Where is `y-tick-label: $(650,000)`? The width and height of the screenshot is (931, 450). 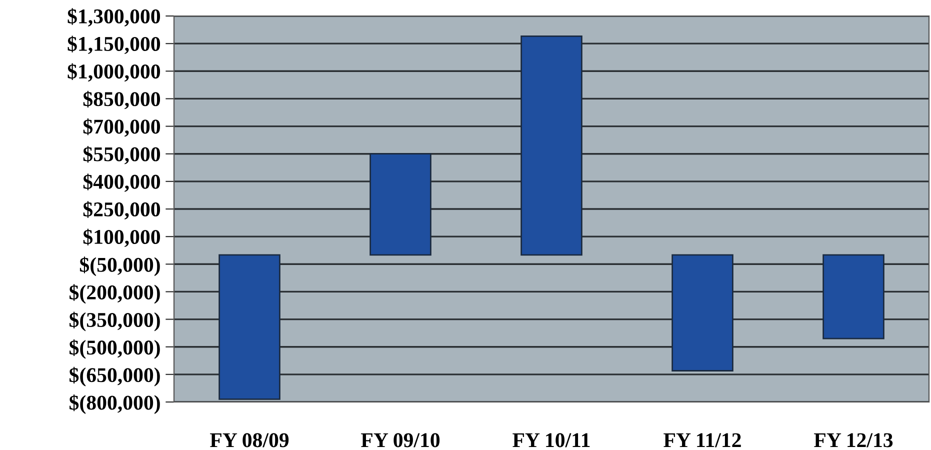 y-tick-label: $(650,000) is located at coordinates (115, 376).